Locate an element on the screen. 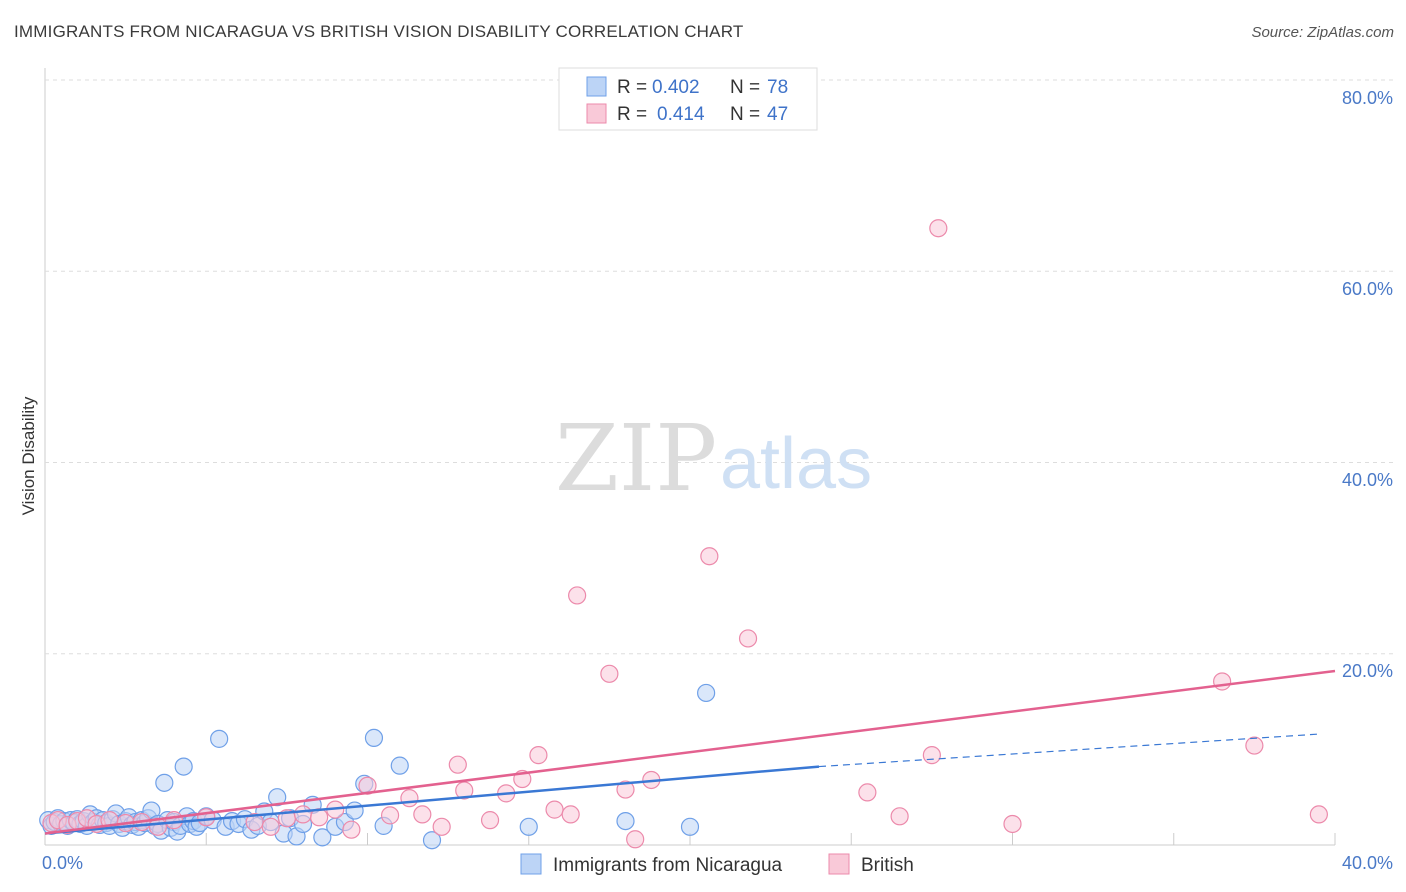 Image resolution: width=1406 pixels, height=892 pixels. bottom-legend-swatch-nicaragua is located at coordinates (531, 864).